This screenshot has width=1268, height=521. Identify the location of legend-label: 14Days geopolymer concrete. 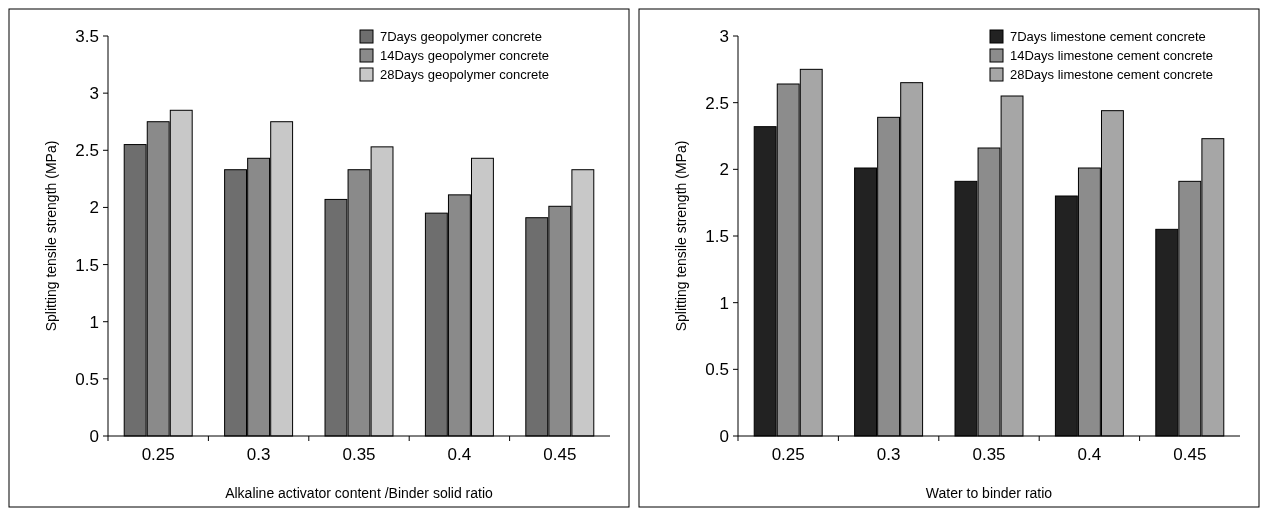
(465, 56).